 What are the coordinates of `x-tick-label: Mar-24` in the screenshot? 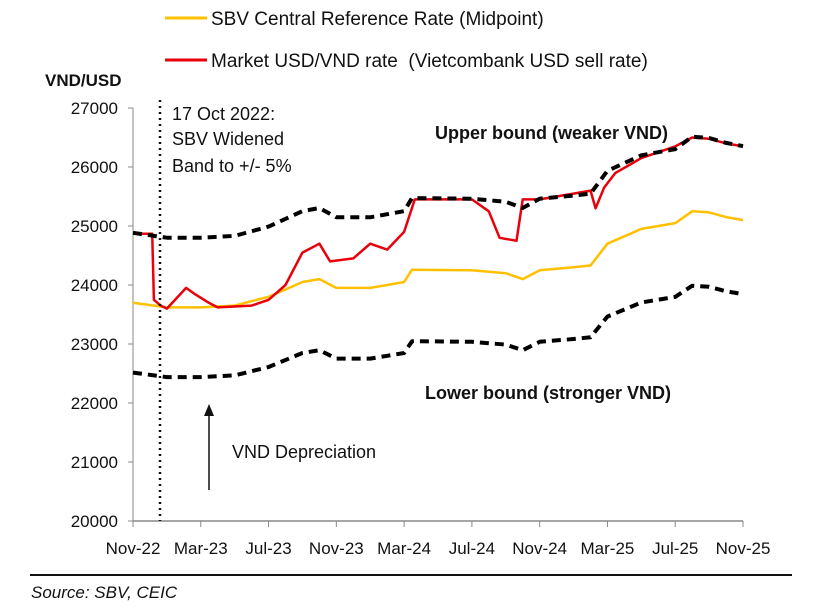 It's located at (404, 548).